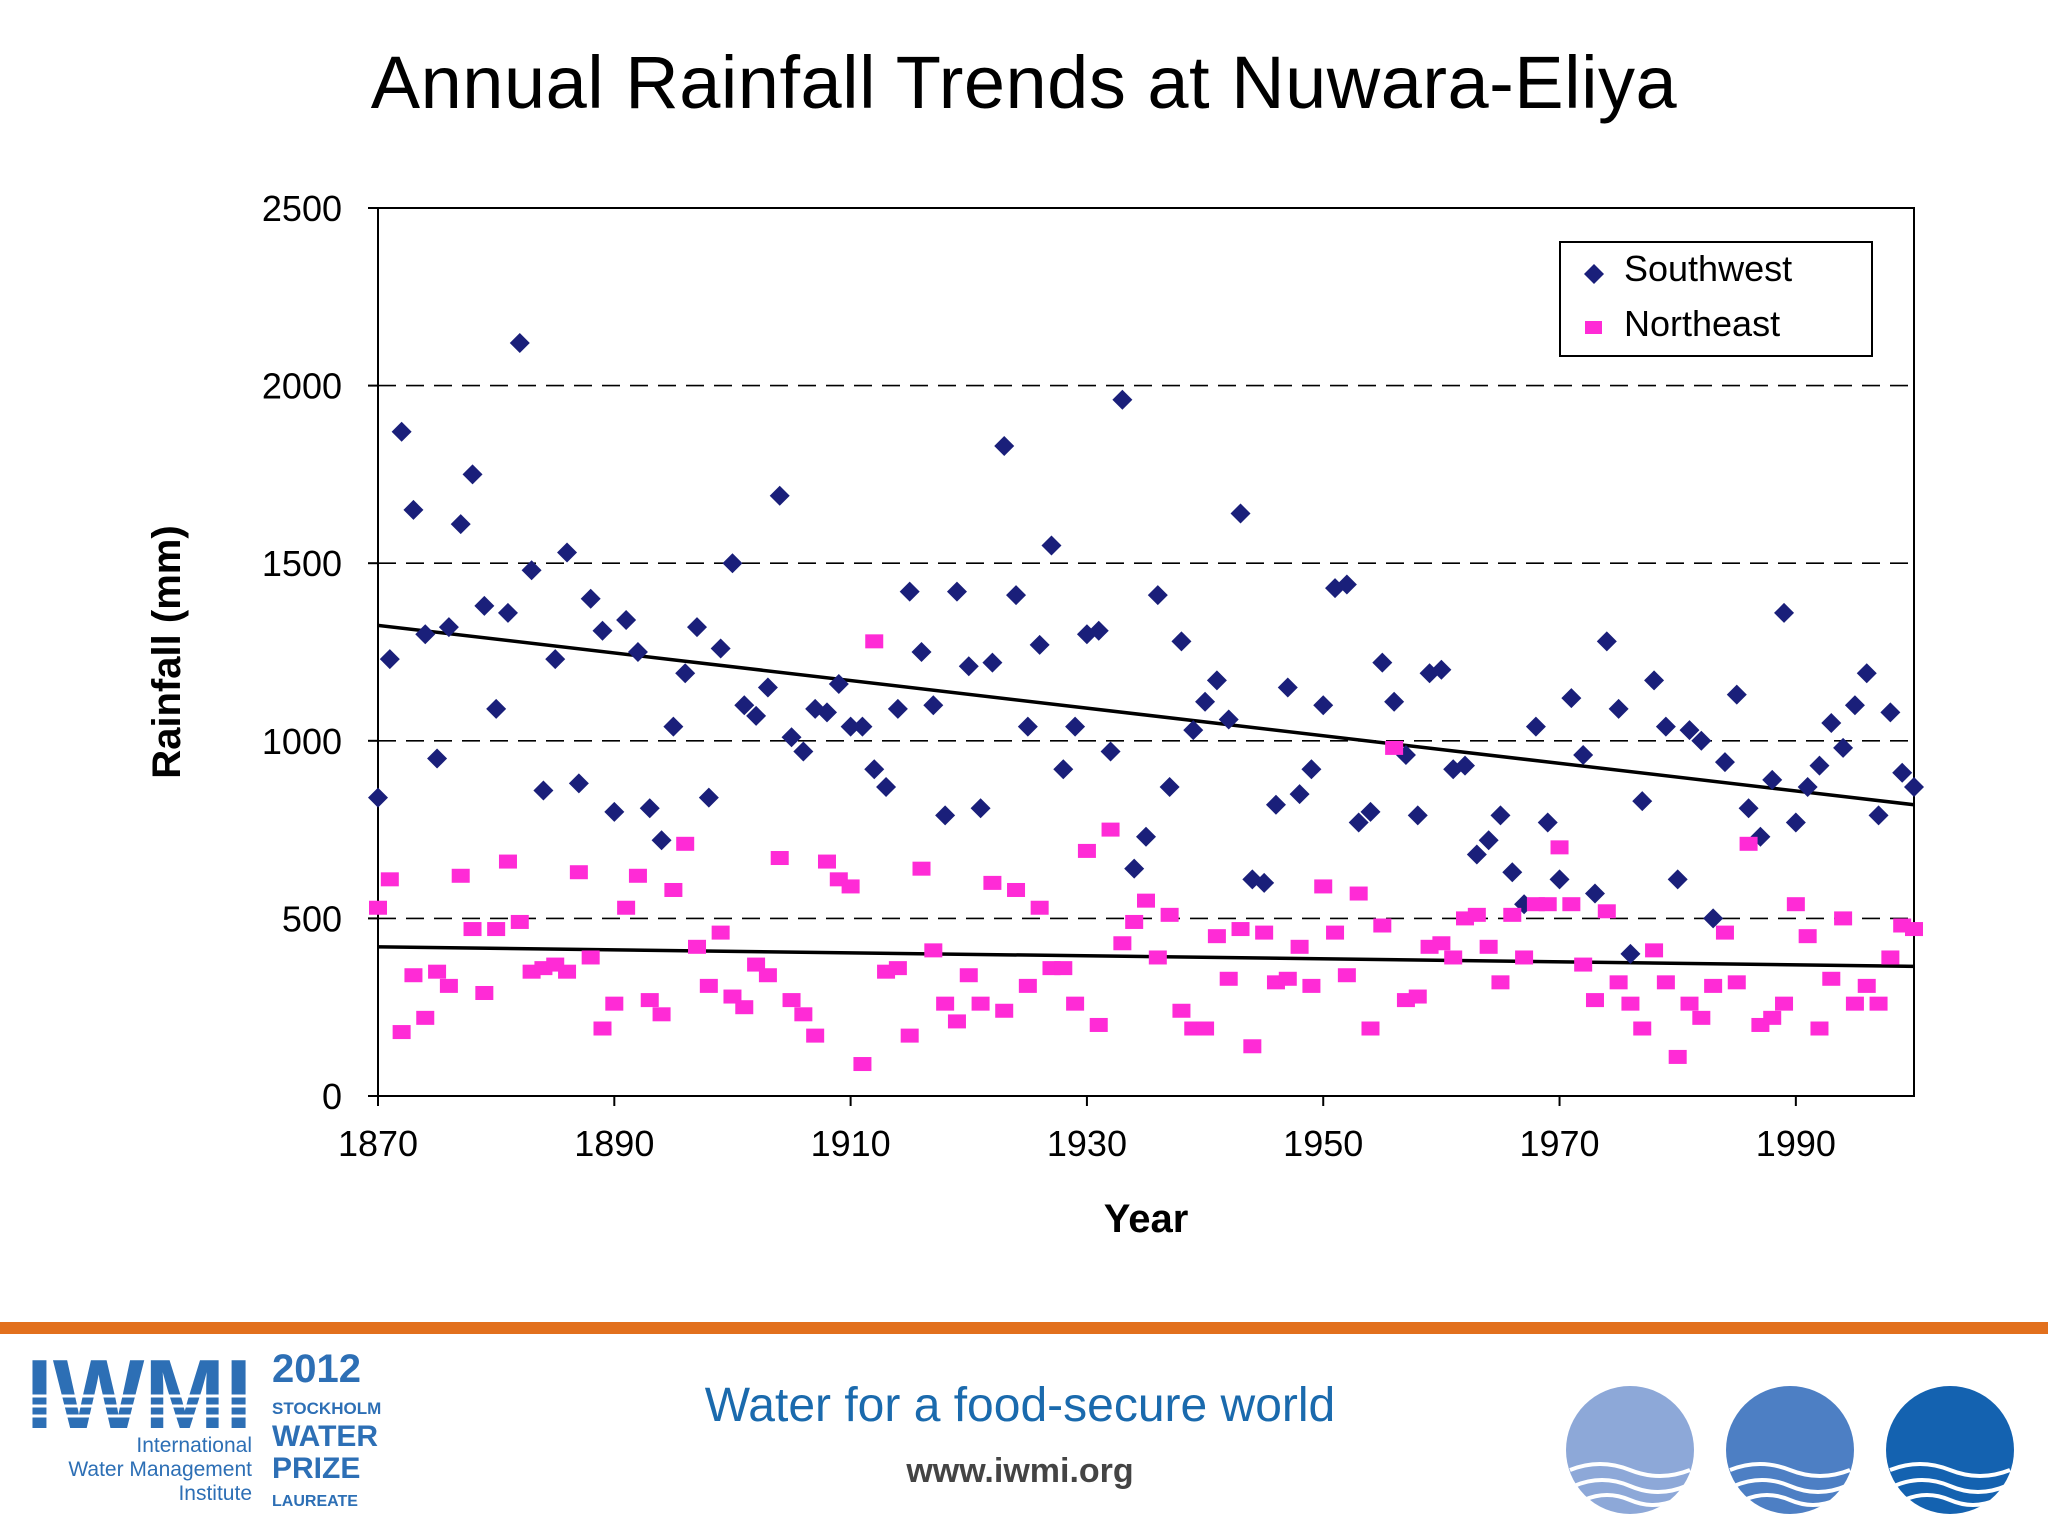  What do you see at coordinates (851, 1143) in the screenshot?
I see `x-tick-label: 1910` at bounding box center [851, 1143].